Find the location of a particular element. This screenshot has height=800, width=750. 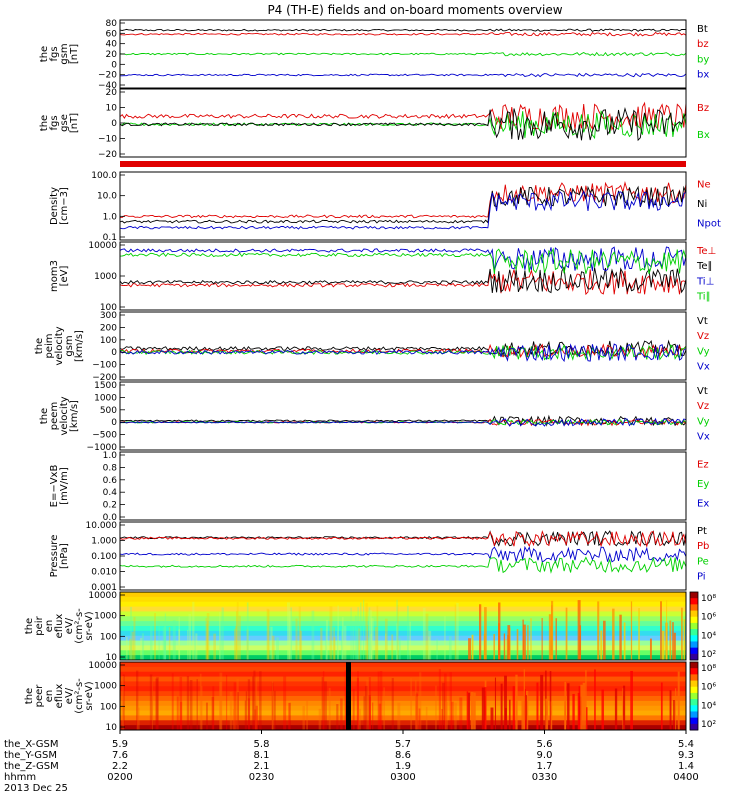

y-tick-label: 100 is located at coordinates (108, 637).